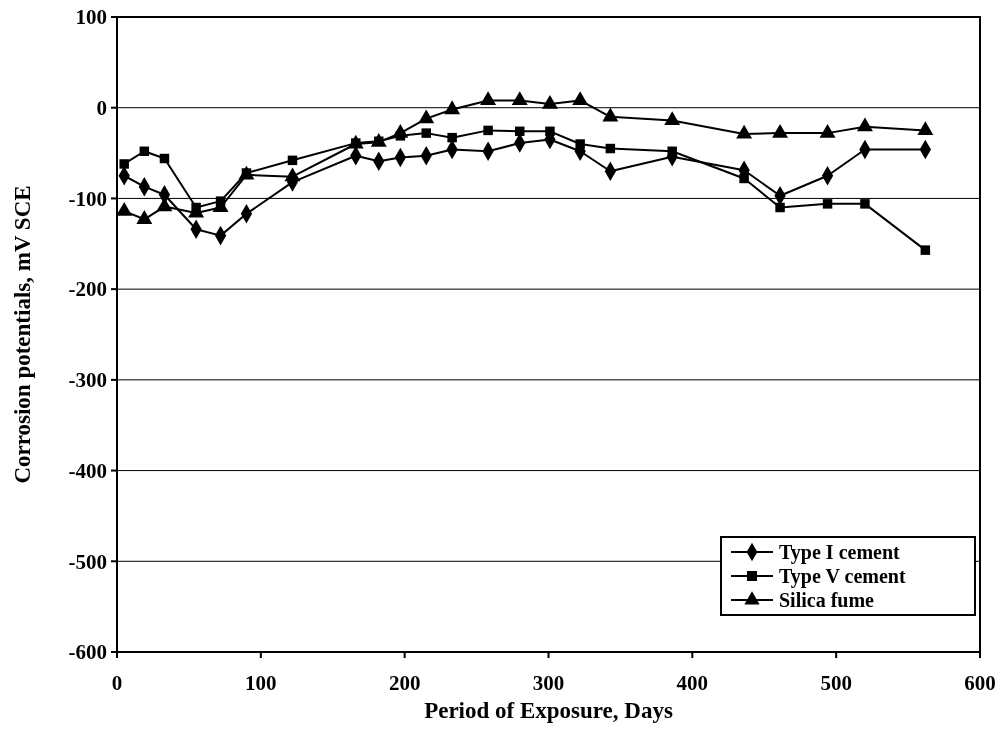 This screenshot has height=729, width=1006. I want to click on x-tick-label: 0, so click(117, 683).